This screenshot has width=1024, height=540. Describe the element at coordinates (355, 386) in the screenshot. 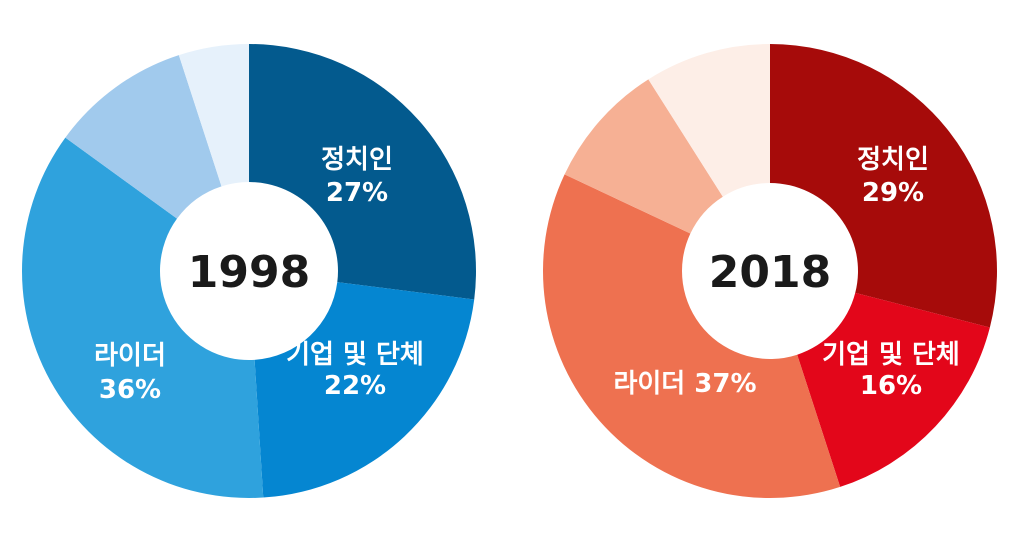

I see `slice-value: 22%` at that location.